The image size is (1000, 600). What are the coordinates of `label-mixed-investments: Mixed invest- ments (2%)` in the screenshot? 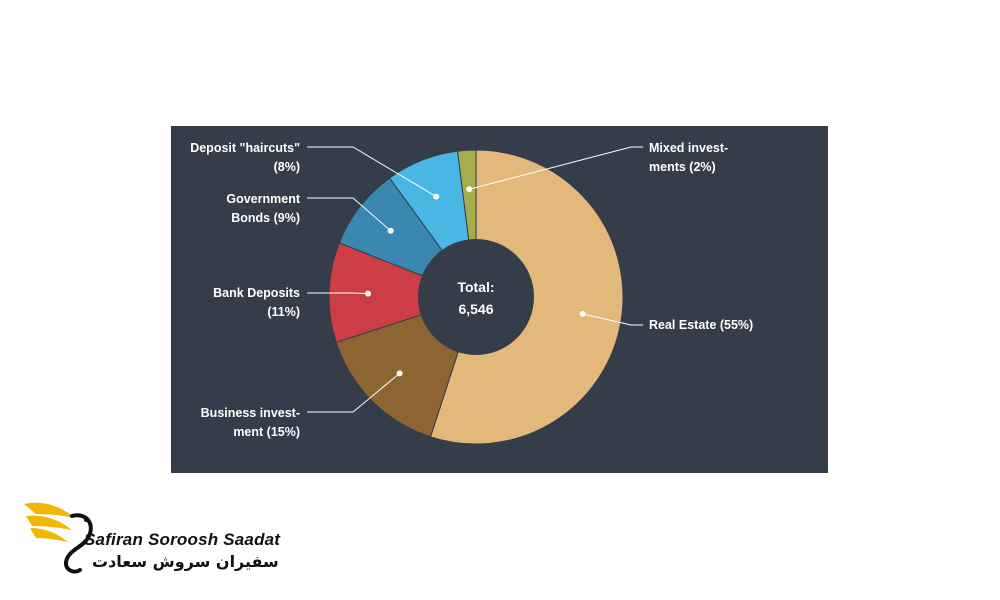 It's located at (689, 157).